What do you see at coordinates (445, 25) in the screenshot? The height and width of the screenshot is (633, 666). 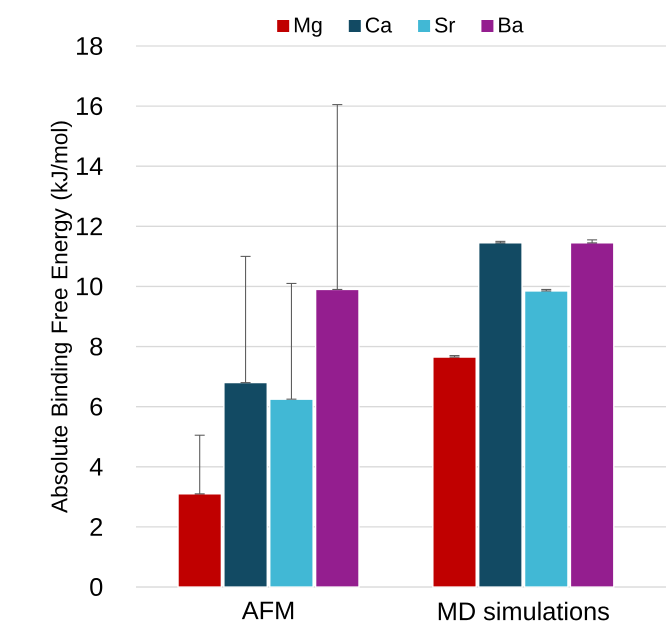 I see `legend-label: Sr` at bounding box center [445, 25].